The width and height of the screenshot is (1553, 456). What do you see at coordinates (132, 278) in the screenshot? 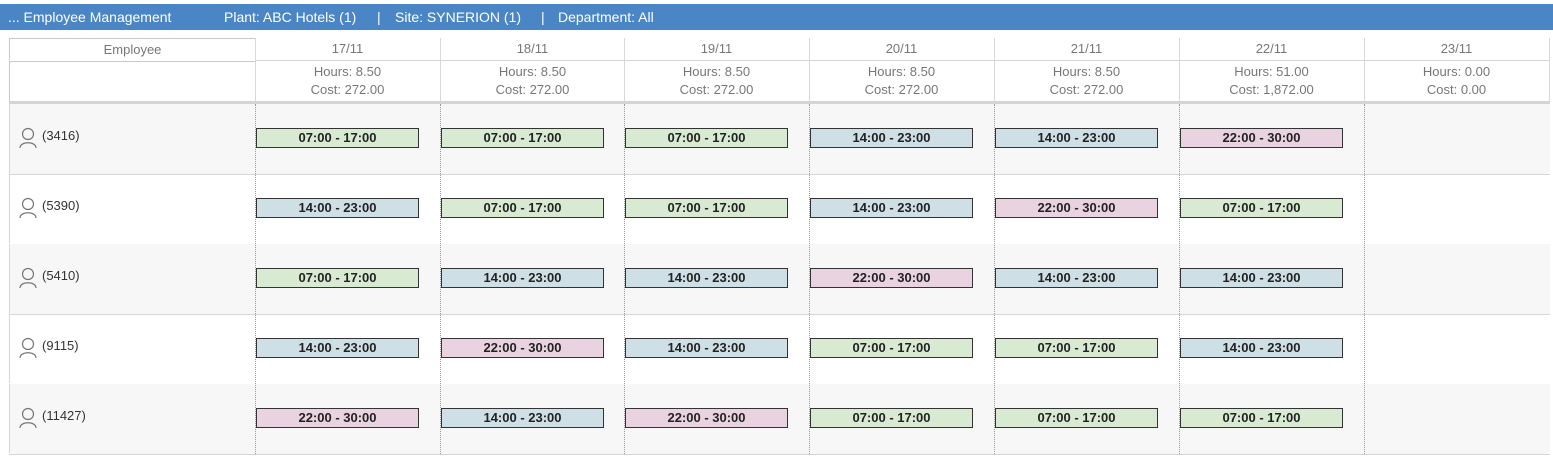
I see `employee-cell: (5410)` at bounding box center [132, 278].